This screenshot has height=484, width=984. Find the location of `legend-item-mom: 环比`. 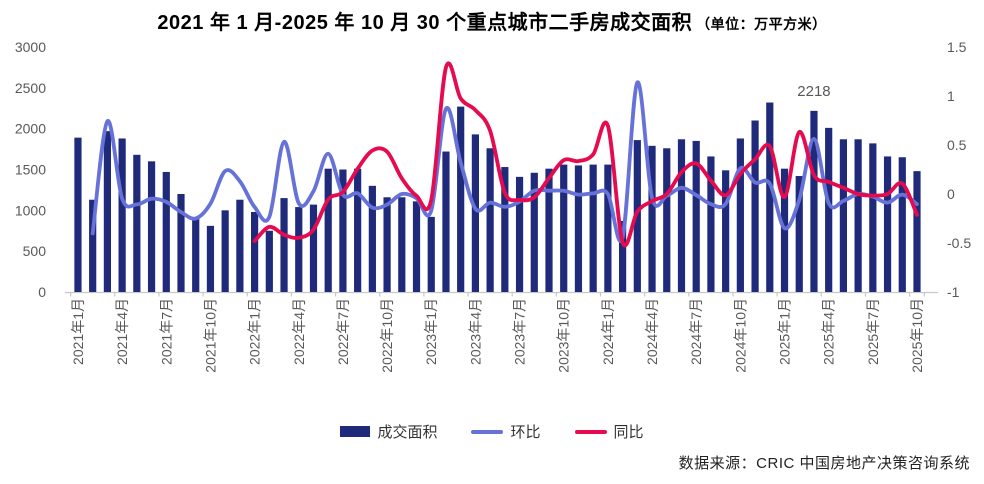

legend-item-mom: 环比 is located at coordinates (506, 431).